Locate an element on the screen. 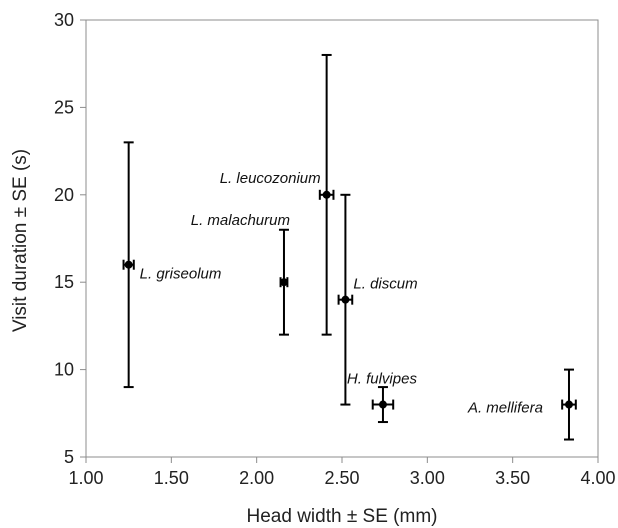 This screenshot has height=528, width=618. y-tick-label: 25 is located at coordinates (64, 107).